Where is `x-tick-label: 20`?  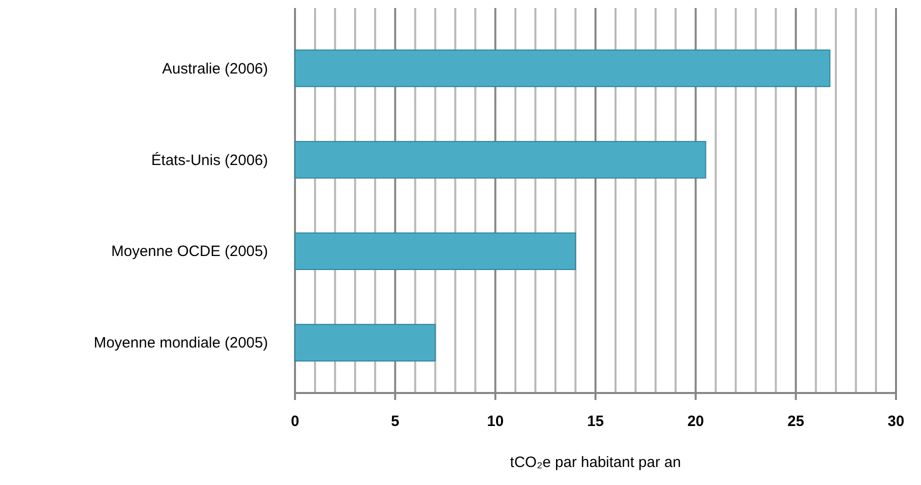
x-tick-label: 20 is located at coordinates (695, 421).